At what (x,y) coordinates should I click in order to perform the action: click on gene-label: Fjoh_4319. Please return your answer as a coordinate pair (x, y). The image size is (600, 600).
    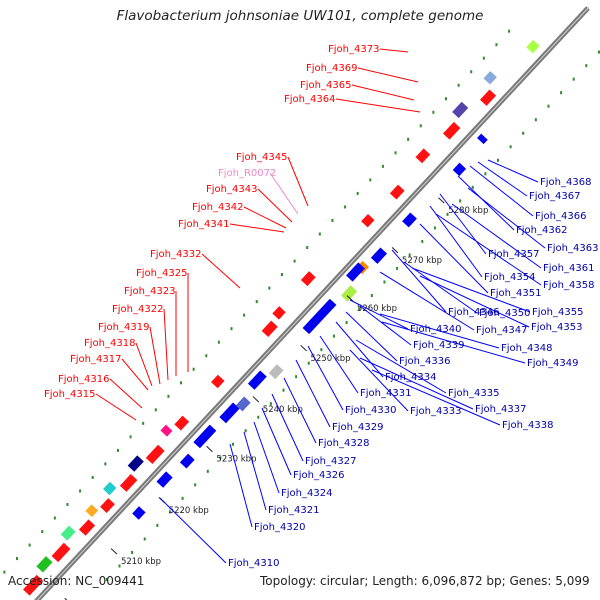
    Looking at the image, I should click on (123, 327).